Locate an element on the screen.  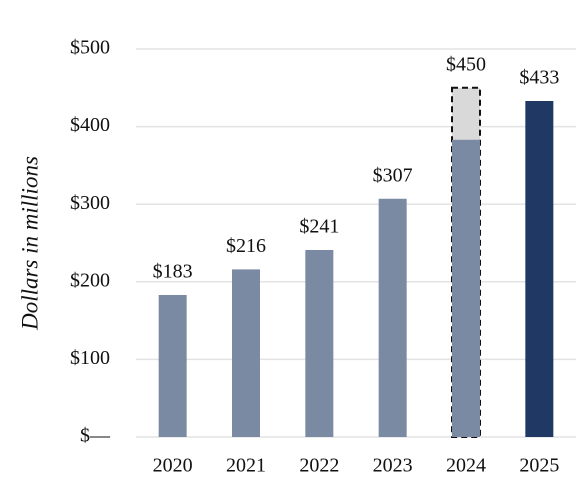
x-tick-label: 2025 is located at coordinates (539, 466).